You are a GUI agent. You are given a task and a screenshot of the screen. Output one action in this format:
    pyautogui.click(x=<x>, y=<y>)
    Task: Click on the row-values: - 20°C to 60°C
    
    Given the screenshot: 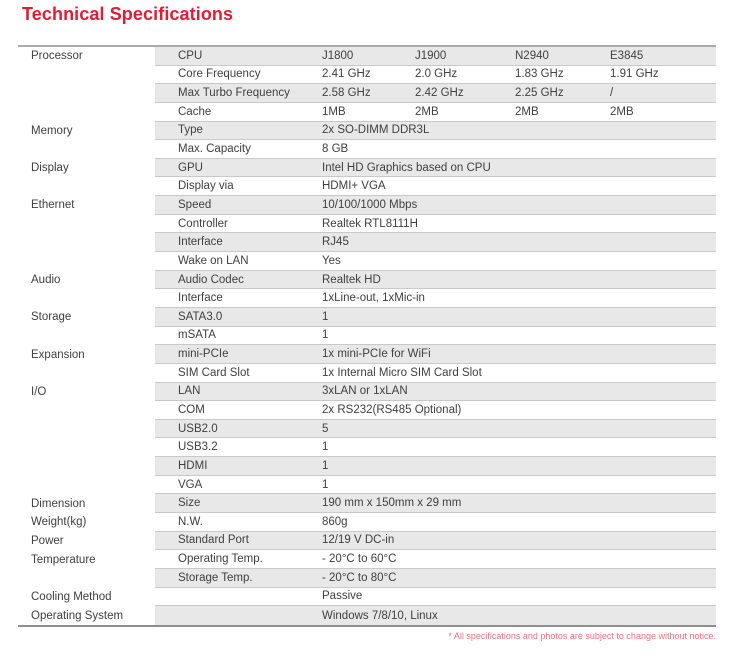 What is the action you would take?
    pyautogui.click(x=519, y=559)
    